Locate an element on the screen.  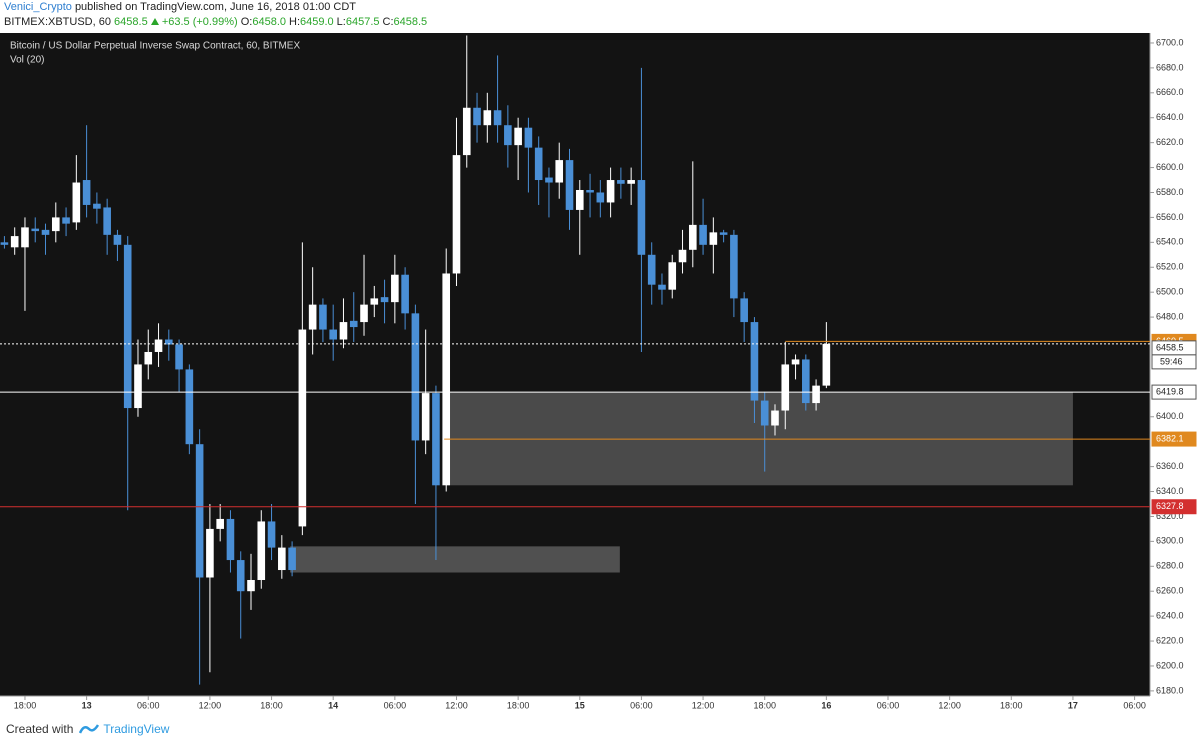
ohlc-value: 6458.0 is located at coordinates (269, 22).